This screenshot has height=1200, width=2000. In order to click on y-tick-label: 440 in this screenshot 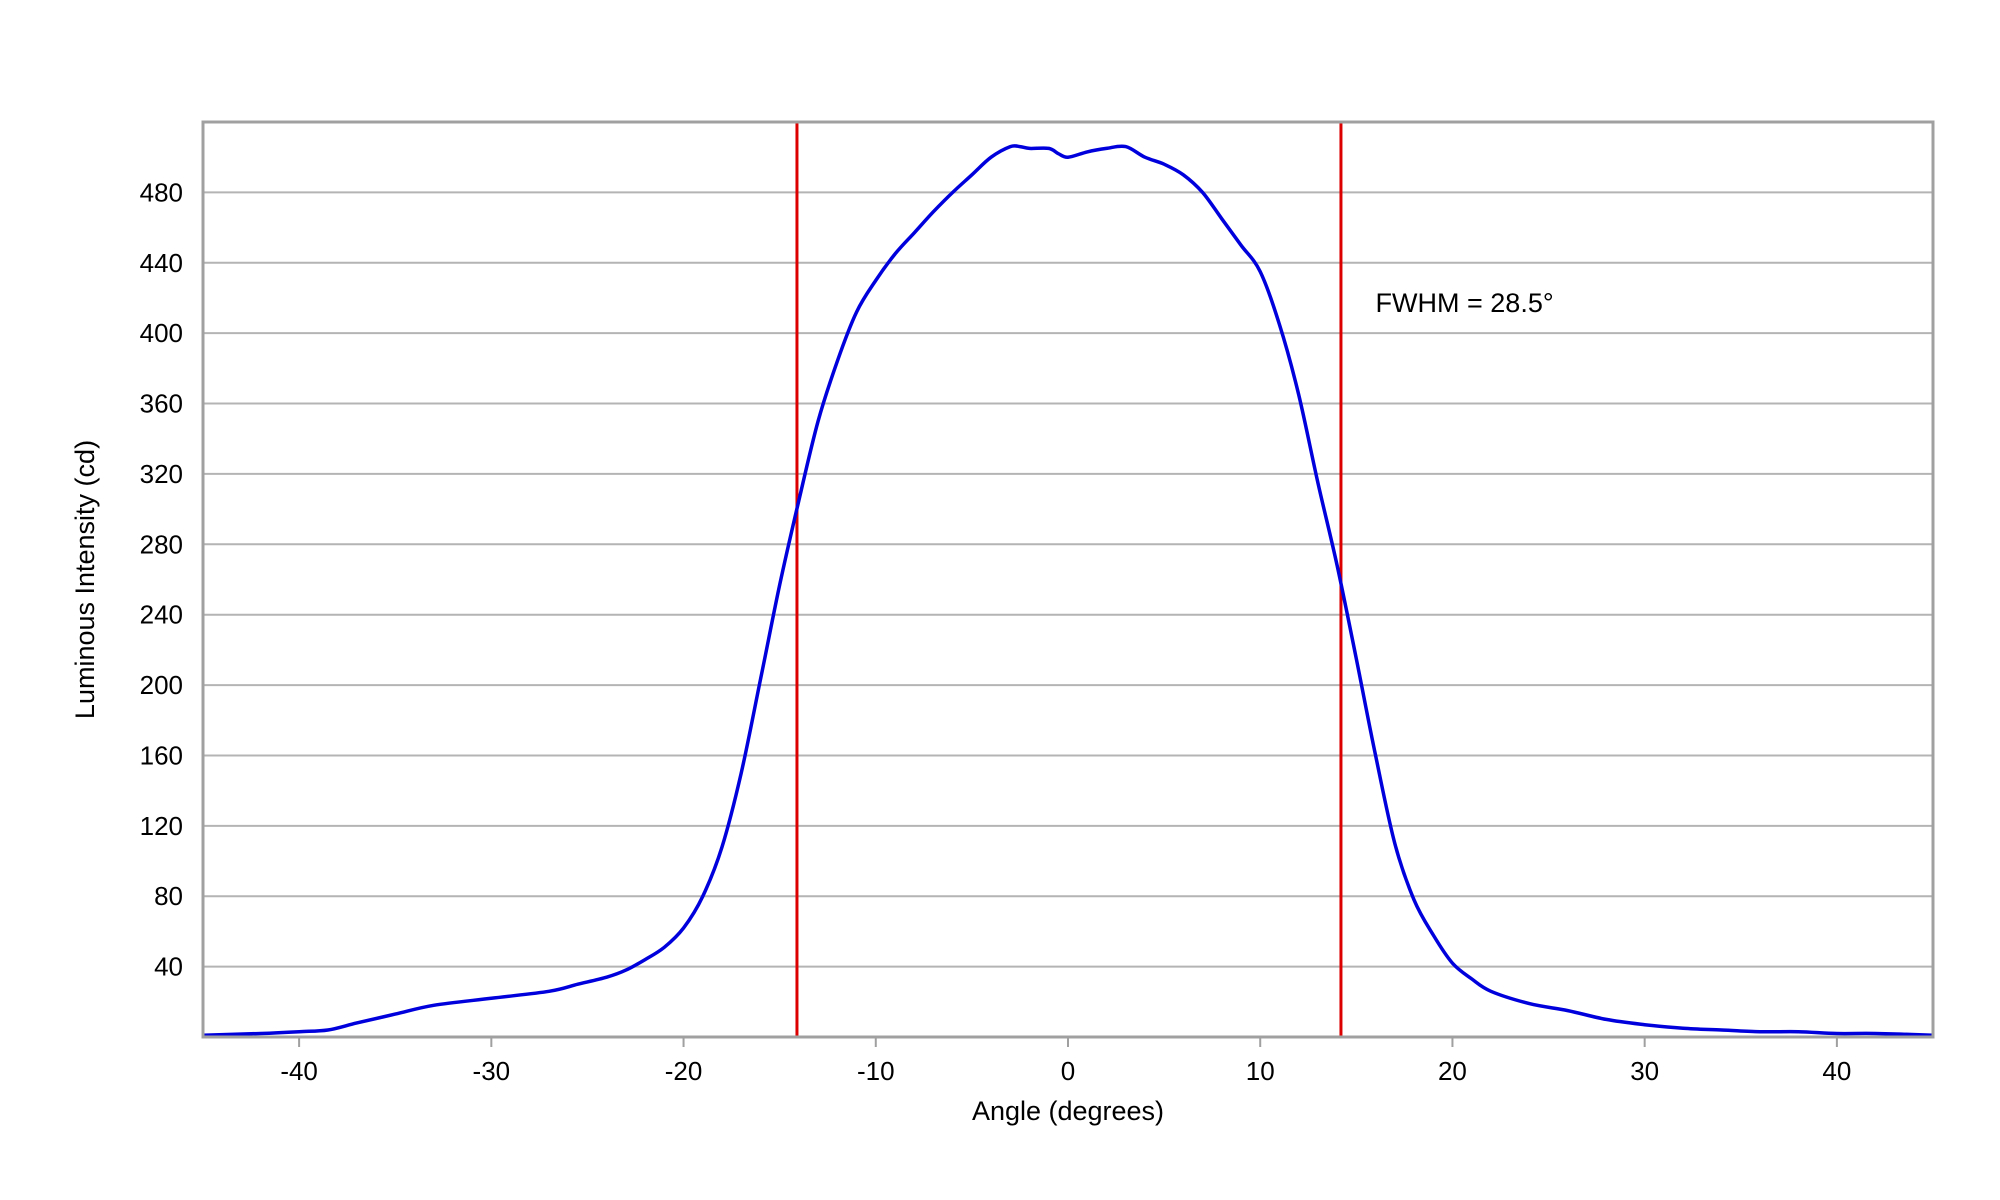, I will do `click(161, 263)`.